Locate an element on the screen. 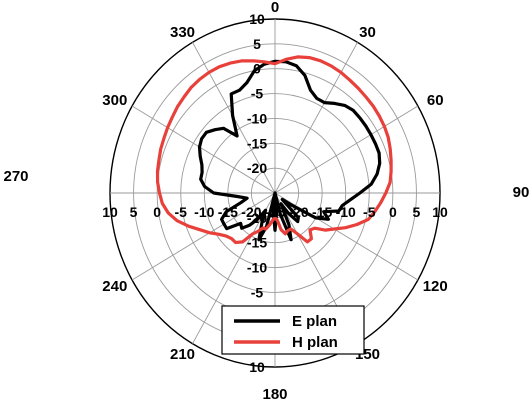 The height and width of the screenshot is (404, 530). radial-tick-right: -20 is located at coordinates (298, 212).